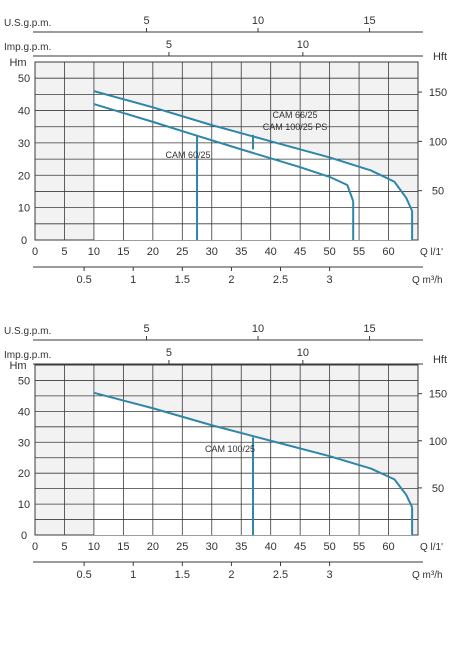 This screenshot has height=655, width=467. I want to click on label-cam100ps: CAM 100/25 PS, so click(295, 127).